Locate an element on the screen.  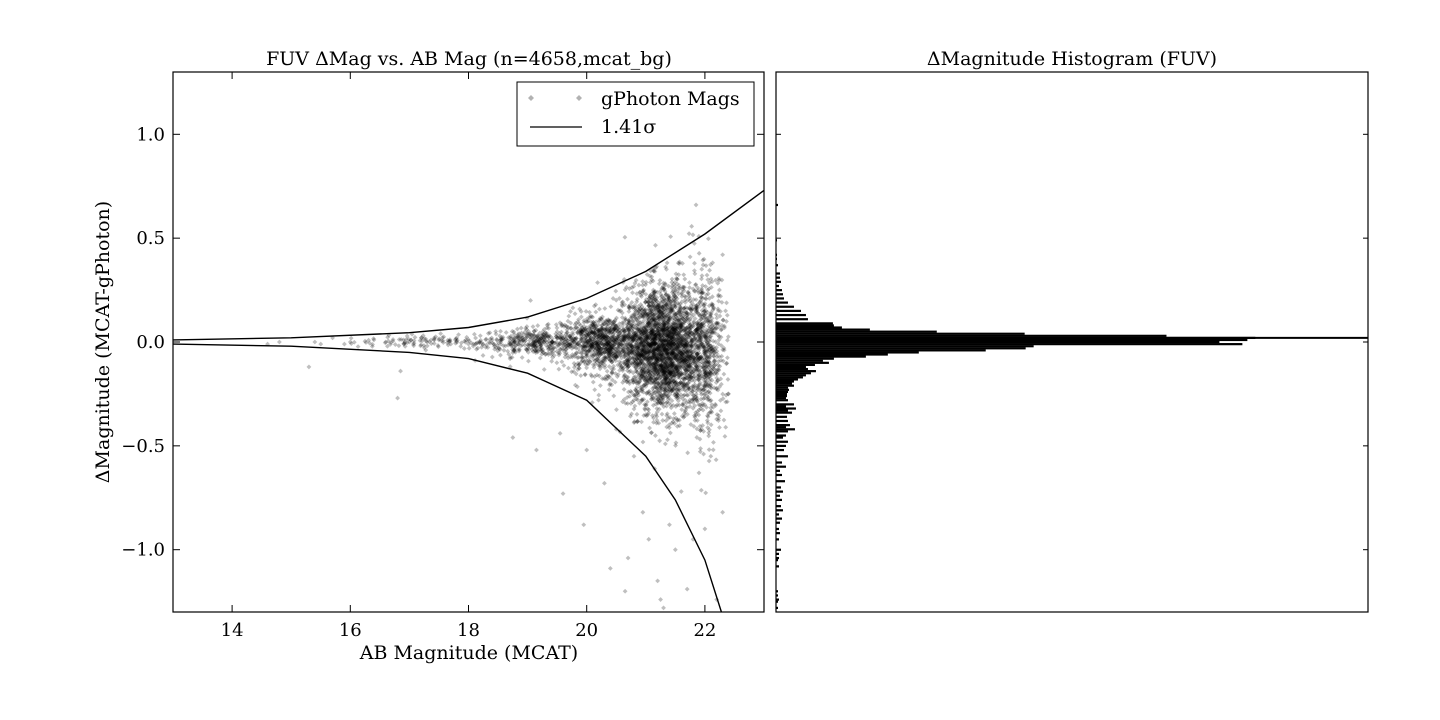
histogram-title: ΔMagnitude Histogram (FUV) is located at coordinates (1072, 59).